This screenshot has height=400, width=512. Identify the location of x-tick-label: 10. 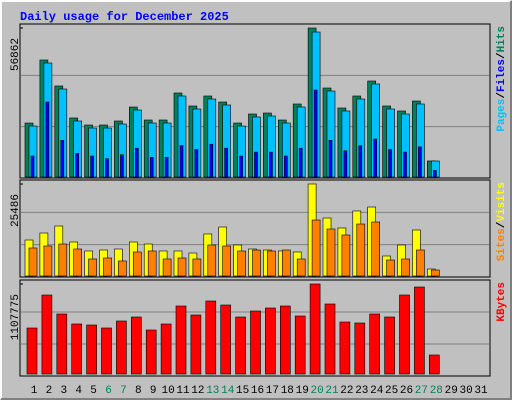
(167, 391).